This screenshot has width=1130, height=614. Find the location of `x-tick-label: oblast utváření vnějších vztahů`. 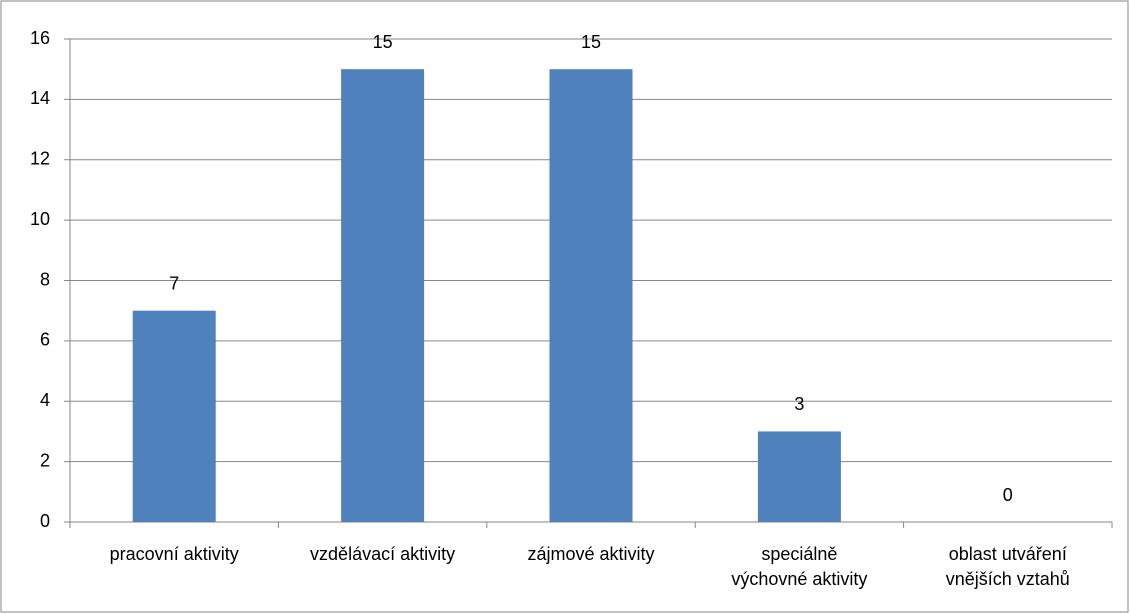

x-tick-label: oblast utváření vnějších vztahů is located at coordinates (1007, 566).